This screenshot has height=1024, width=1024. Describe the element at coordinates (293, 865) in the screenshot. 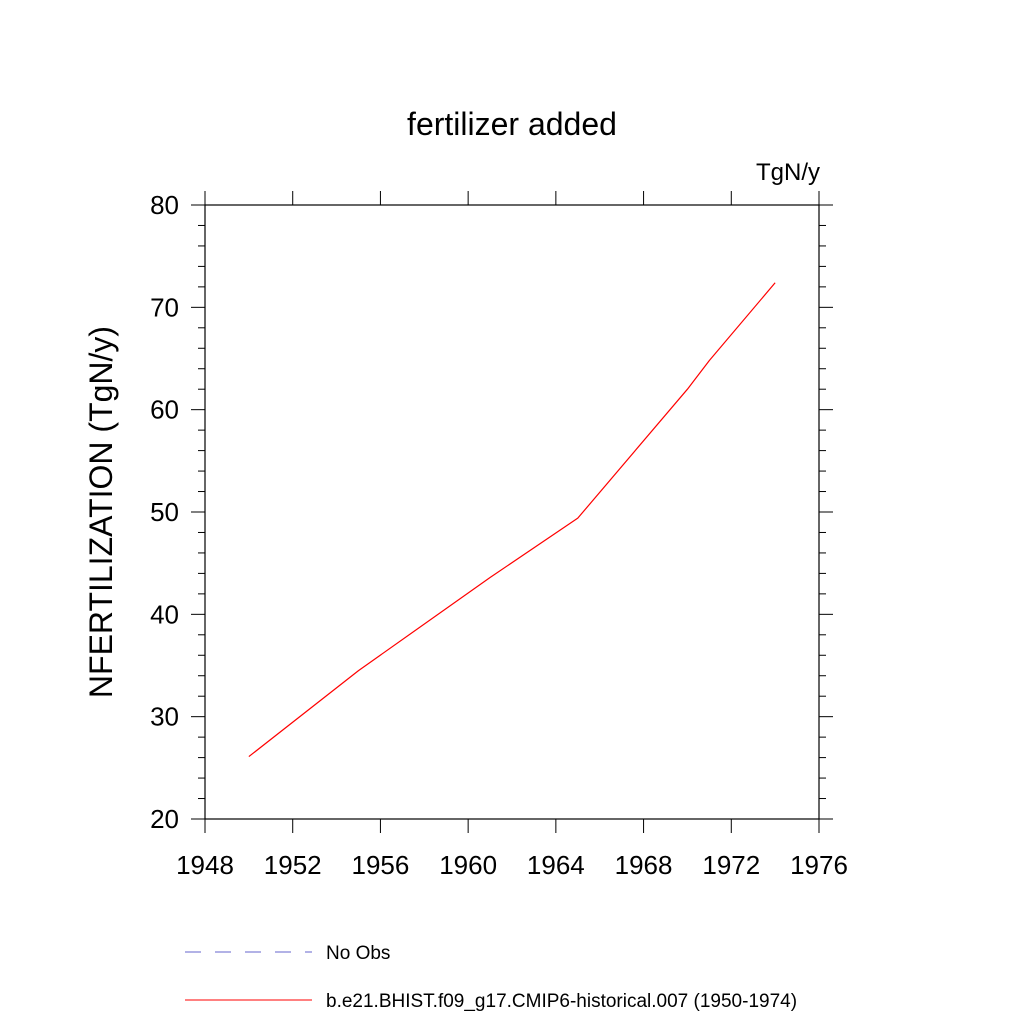

I see `x-tick-label: 1952` at that location.